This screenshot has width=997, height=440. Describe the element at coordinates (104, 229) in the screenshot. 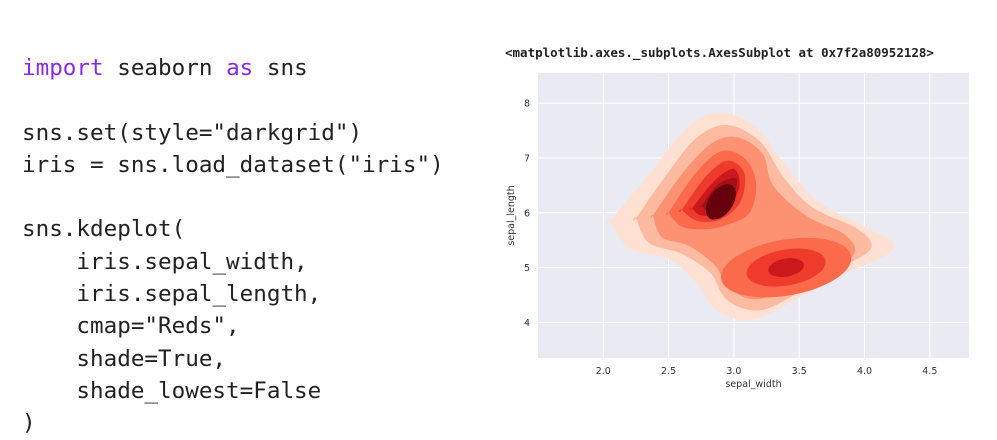

I see `code-text: sns.kdeplot(` at that location.